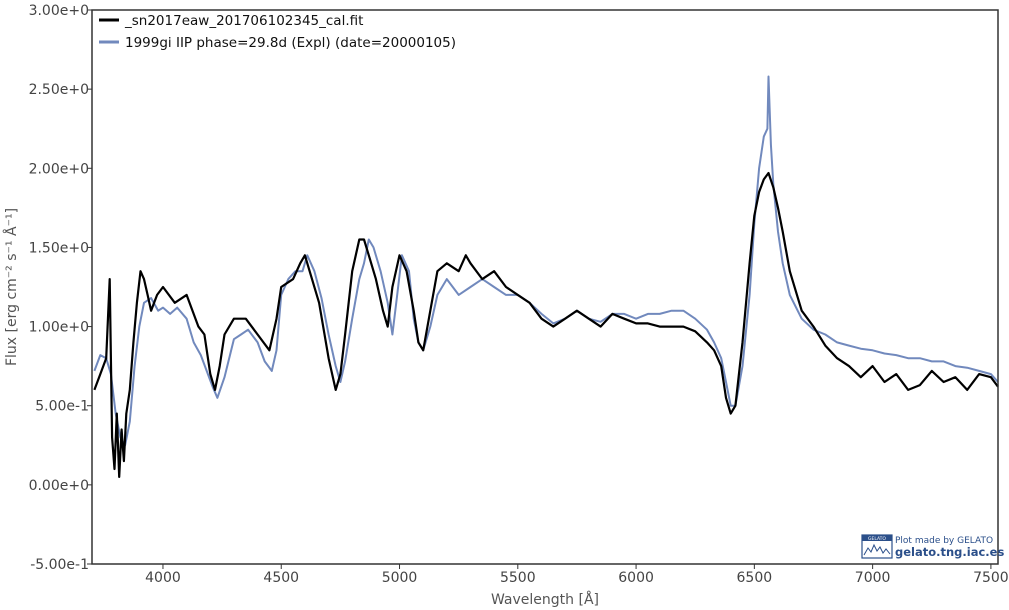 This screenshot has height=610, width=1009. I want to click on legend-label-series-1: _sn2017eaw_201706102345_cal.fit, so click(243, 21).